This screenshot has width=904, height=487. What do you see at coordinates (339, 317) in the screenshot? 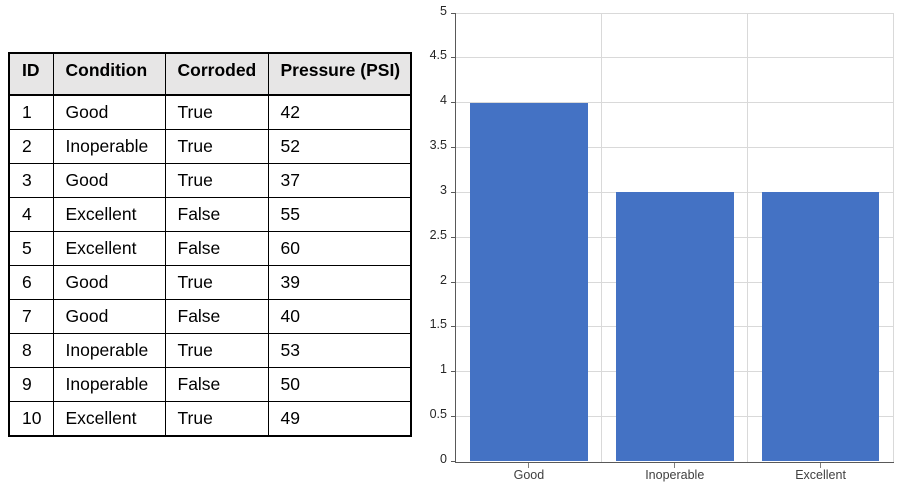
I see `table-cell: 40` at bounding box center [339, 317].